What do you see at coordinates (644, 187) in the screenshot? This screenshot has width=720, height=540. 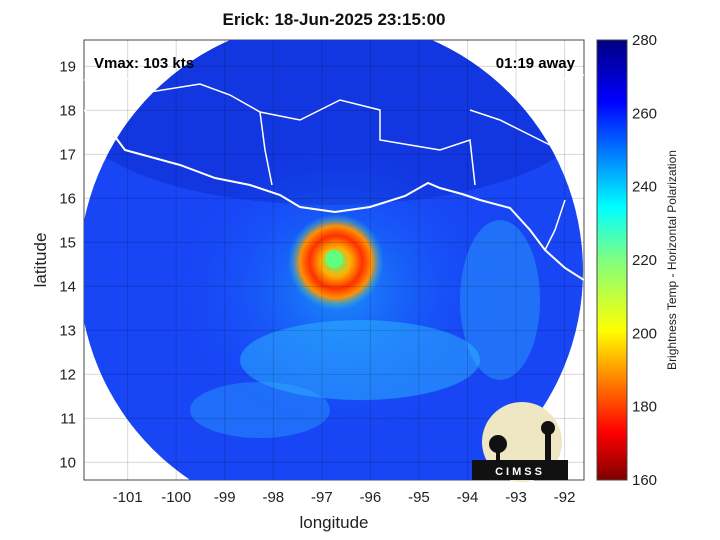 I see `colorbar-tick-label: 240` at bounding box center [644, 187].